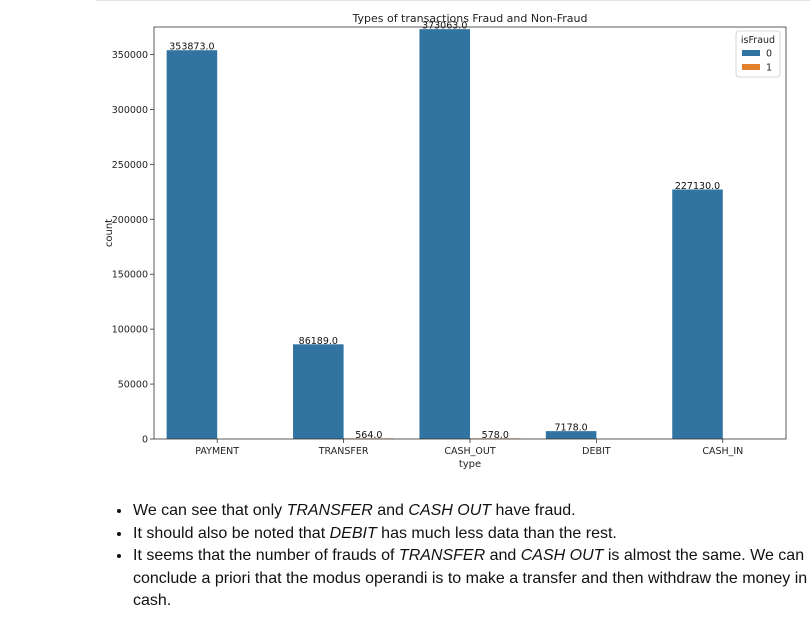 The width and height of the screenshot is (810, 625). What do you see at coordinates (596, 451) in the screenshot?
I see `x-tick-label: DEBIT` at bounding box center [596, 451].